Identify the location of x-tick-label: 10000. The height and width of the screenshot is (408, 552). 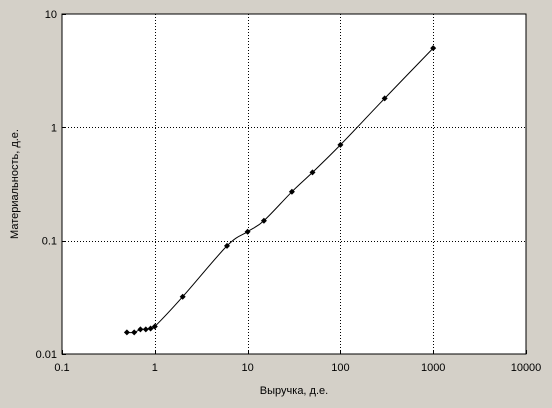
(526, 368).